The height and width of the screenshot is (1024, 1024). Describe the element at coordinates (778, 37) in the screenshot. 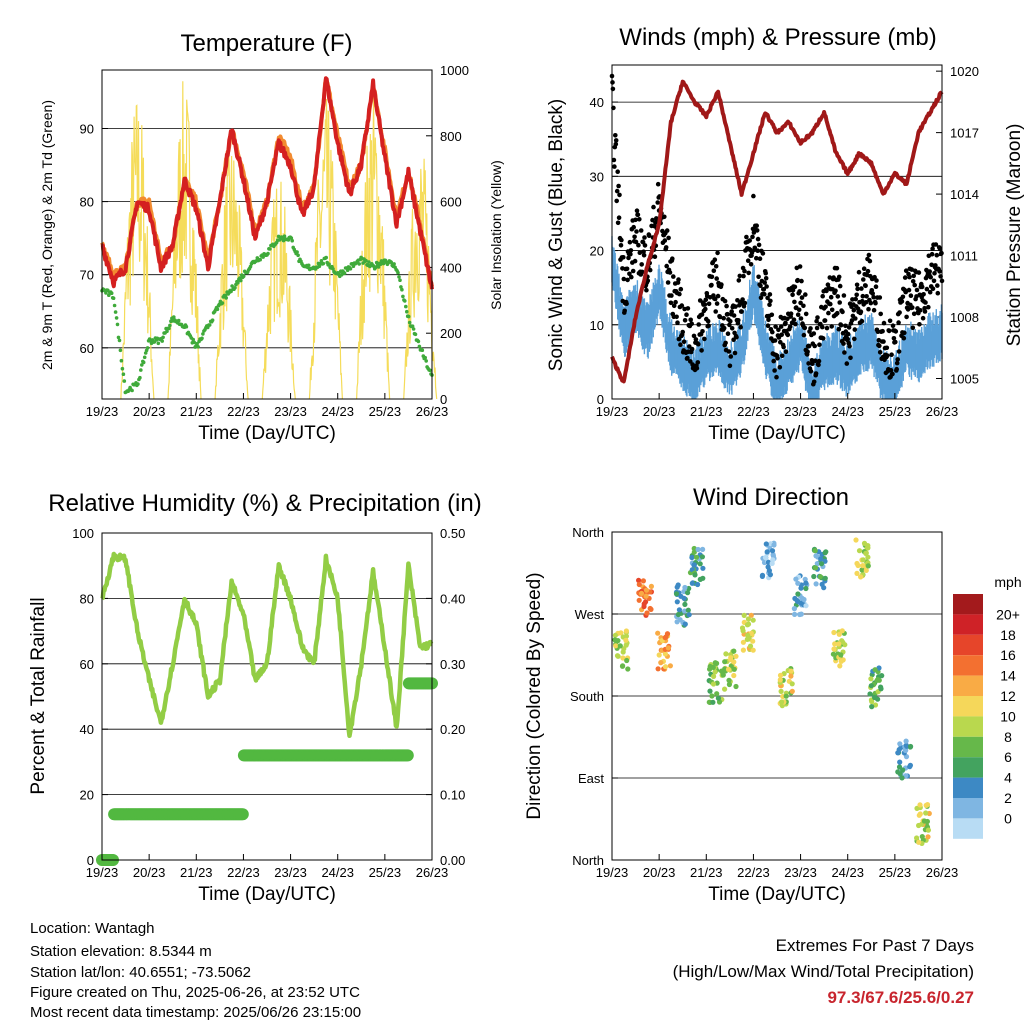

I see `winds-title: Winds (mph) & Pressure (mb)` at that location.